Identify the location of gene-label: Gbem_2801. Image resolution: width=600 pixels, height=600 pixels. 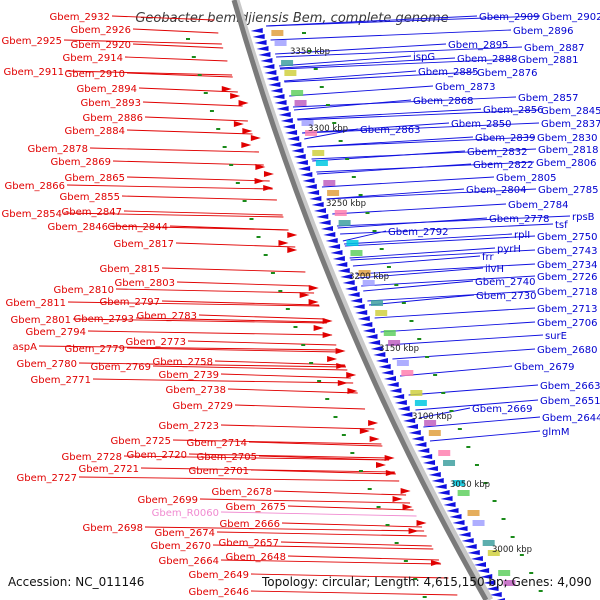
(41, 320).